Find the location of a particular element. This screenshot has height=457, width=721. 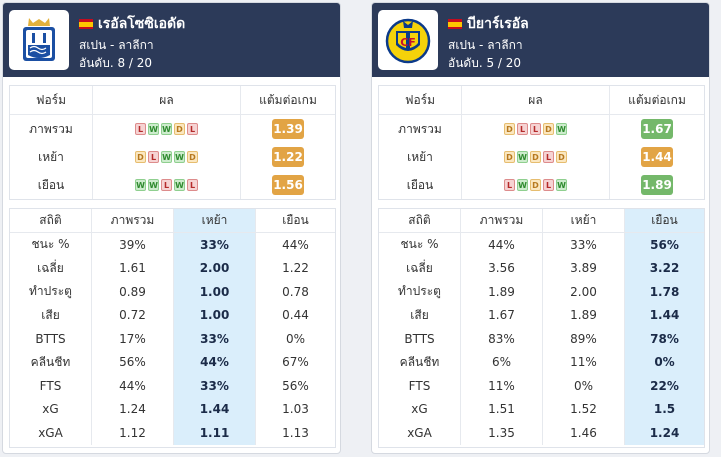

villarreal-crest-icon: CF is located at coordinates (408, 40).